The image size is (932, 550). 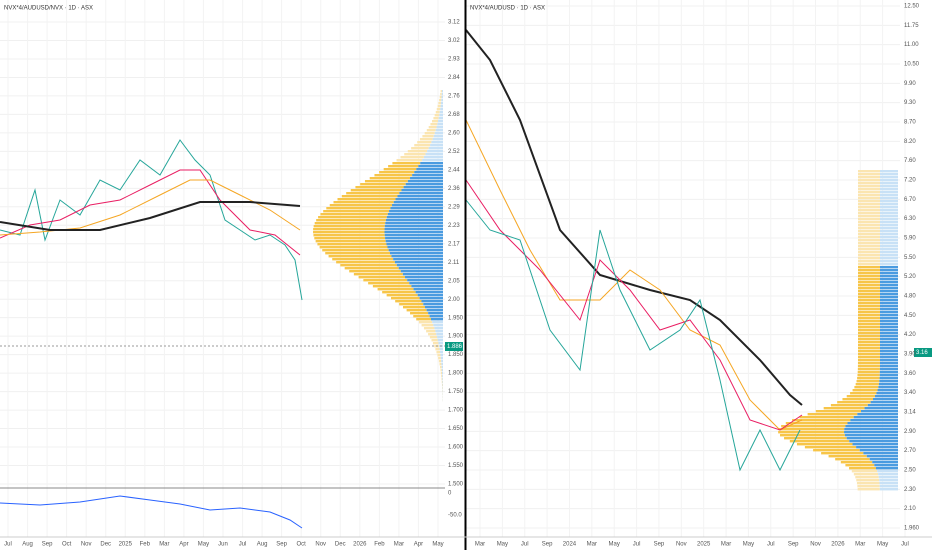 I want to click on time-label: Mar, so click(x=726, y=545).